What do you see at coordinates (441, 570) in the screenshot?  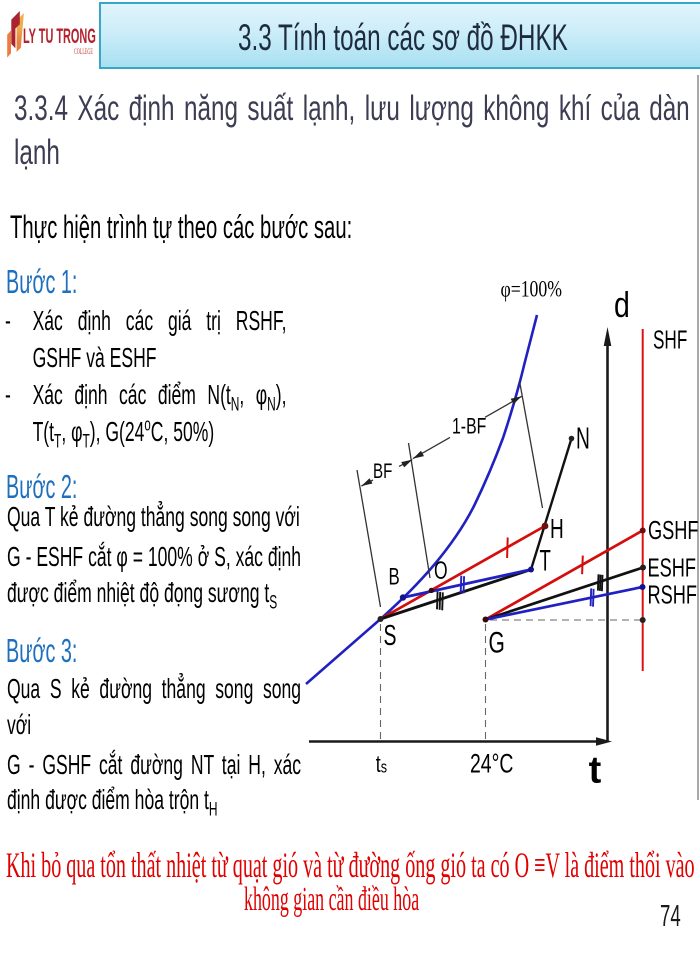 I see `svg-text: O` at bounding box center [441, 570].